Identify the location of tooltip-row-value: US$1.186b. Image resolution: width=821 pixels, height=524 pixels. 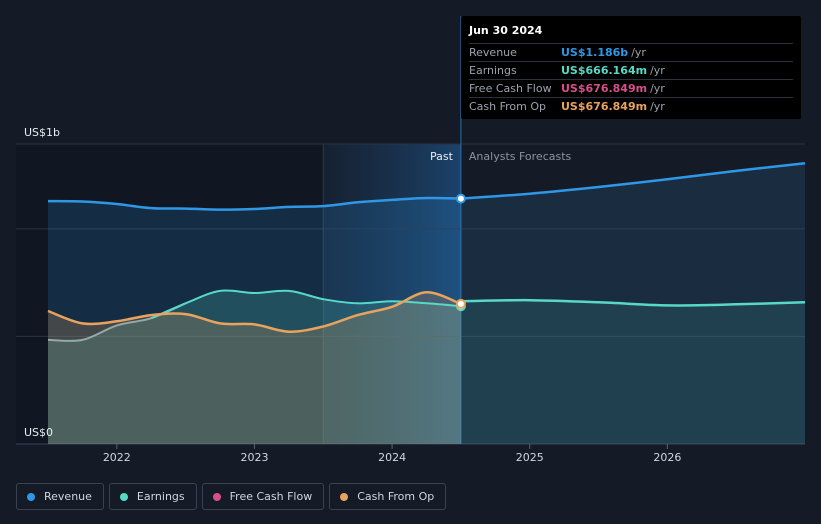
(595, 52).